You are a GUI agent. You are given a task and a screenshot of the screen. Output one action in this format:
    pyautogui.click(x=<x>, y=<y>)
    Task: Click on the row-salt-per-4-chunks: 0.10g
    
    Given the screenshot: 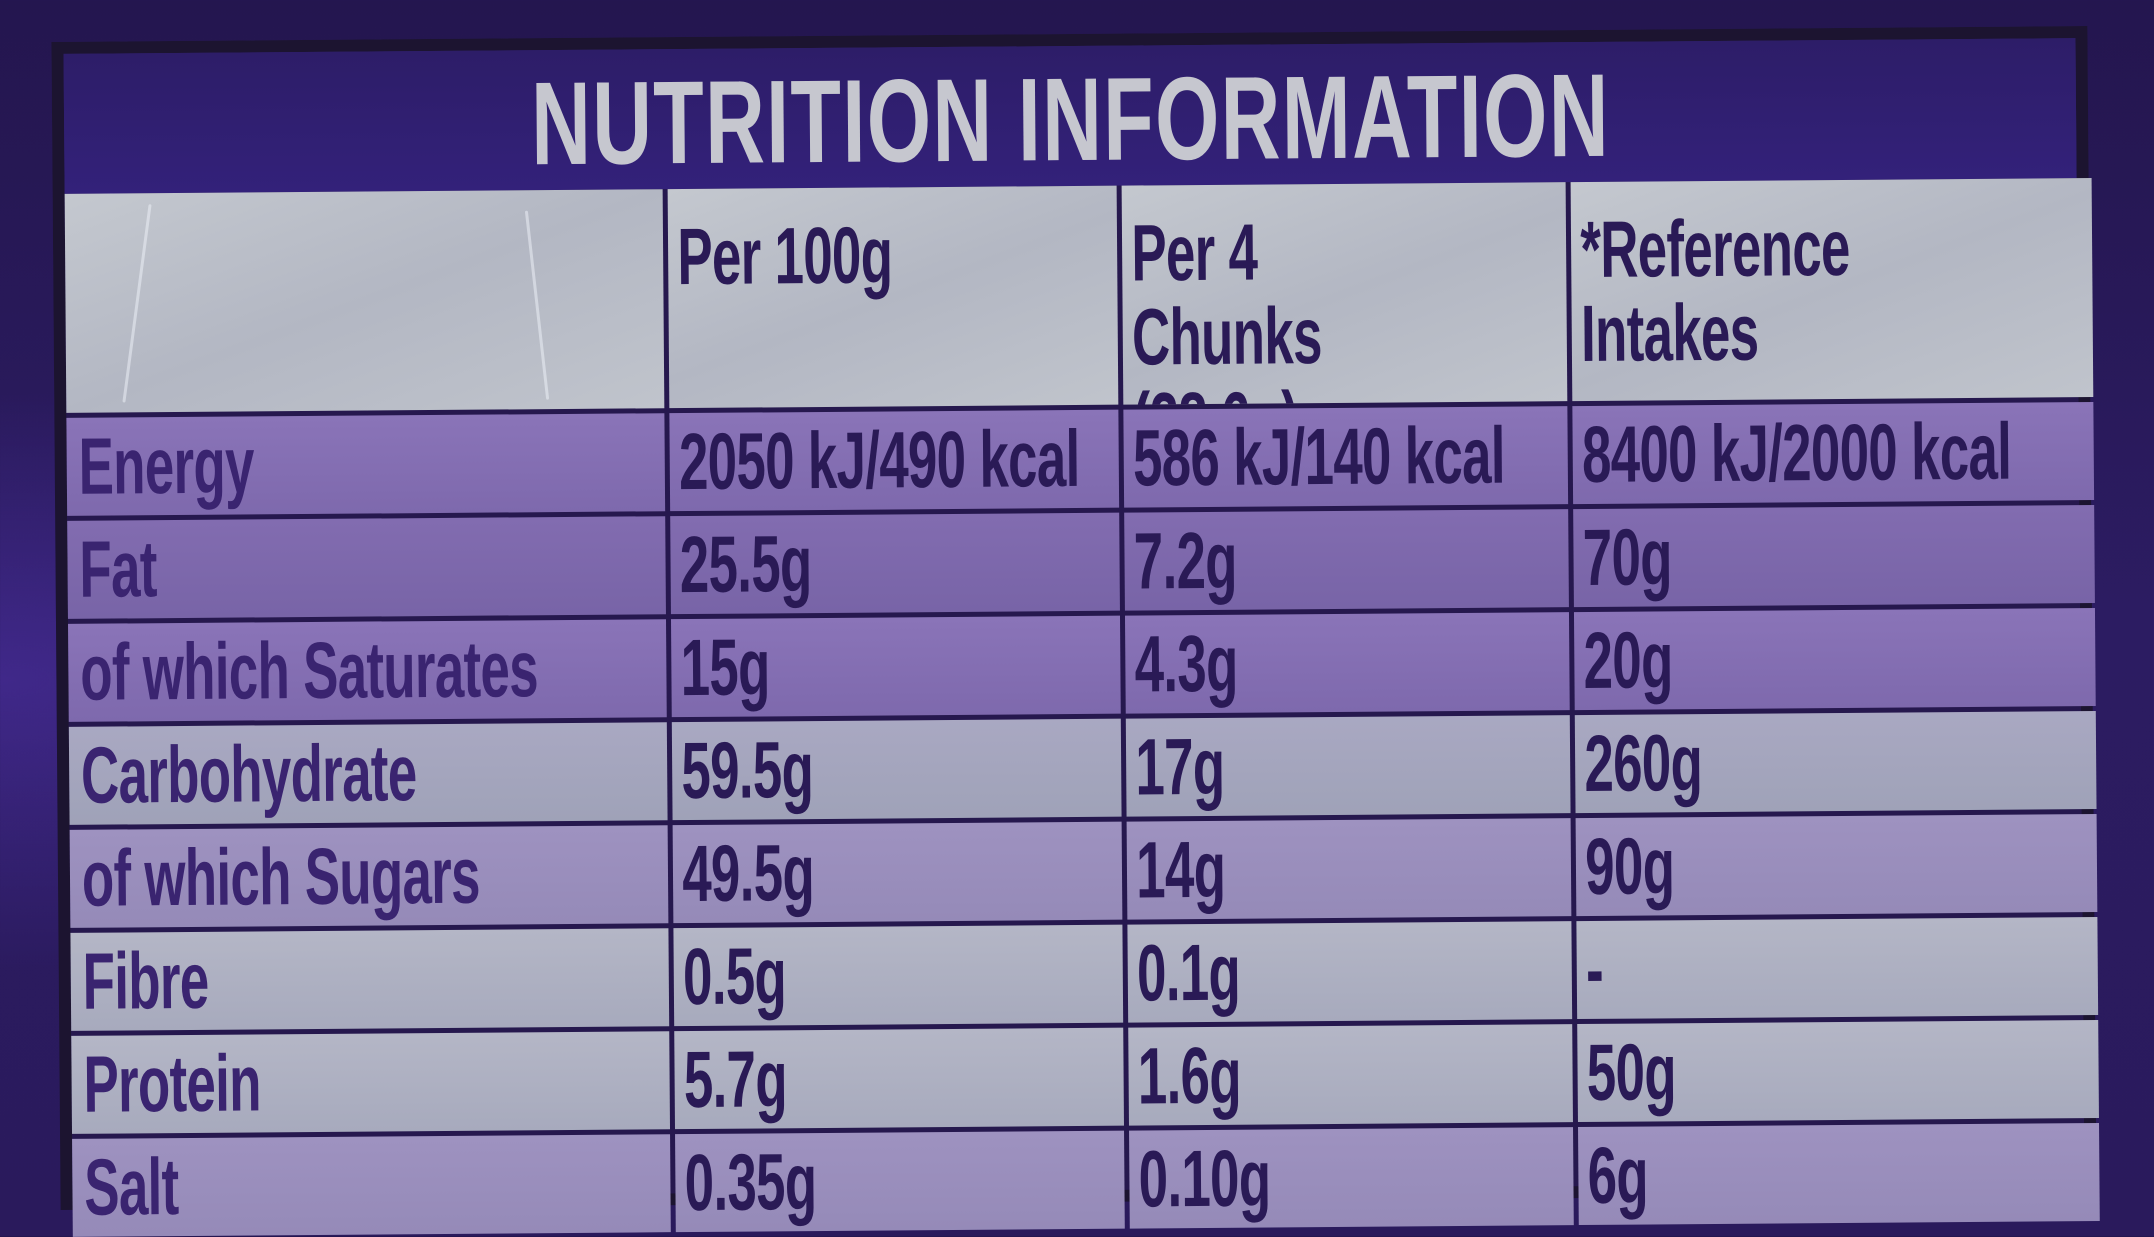 What is the action you would take?
    pyautogui.click(x=1351, y=1178)
    